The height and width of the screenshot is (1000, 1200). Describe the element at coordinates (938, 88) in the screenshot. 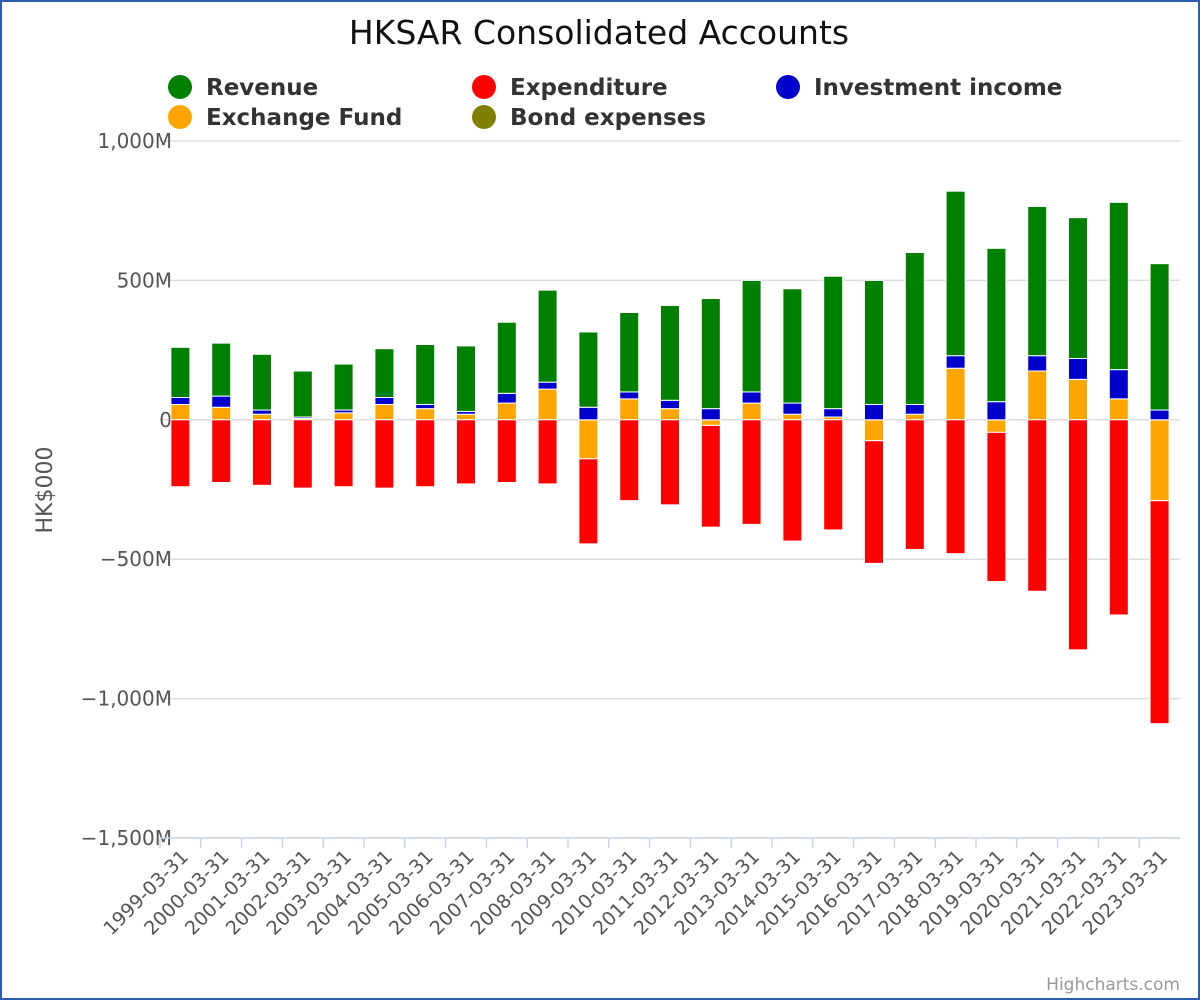

I see `legend-investment-income: Investment income` at that location.